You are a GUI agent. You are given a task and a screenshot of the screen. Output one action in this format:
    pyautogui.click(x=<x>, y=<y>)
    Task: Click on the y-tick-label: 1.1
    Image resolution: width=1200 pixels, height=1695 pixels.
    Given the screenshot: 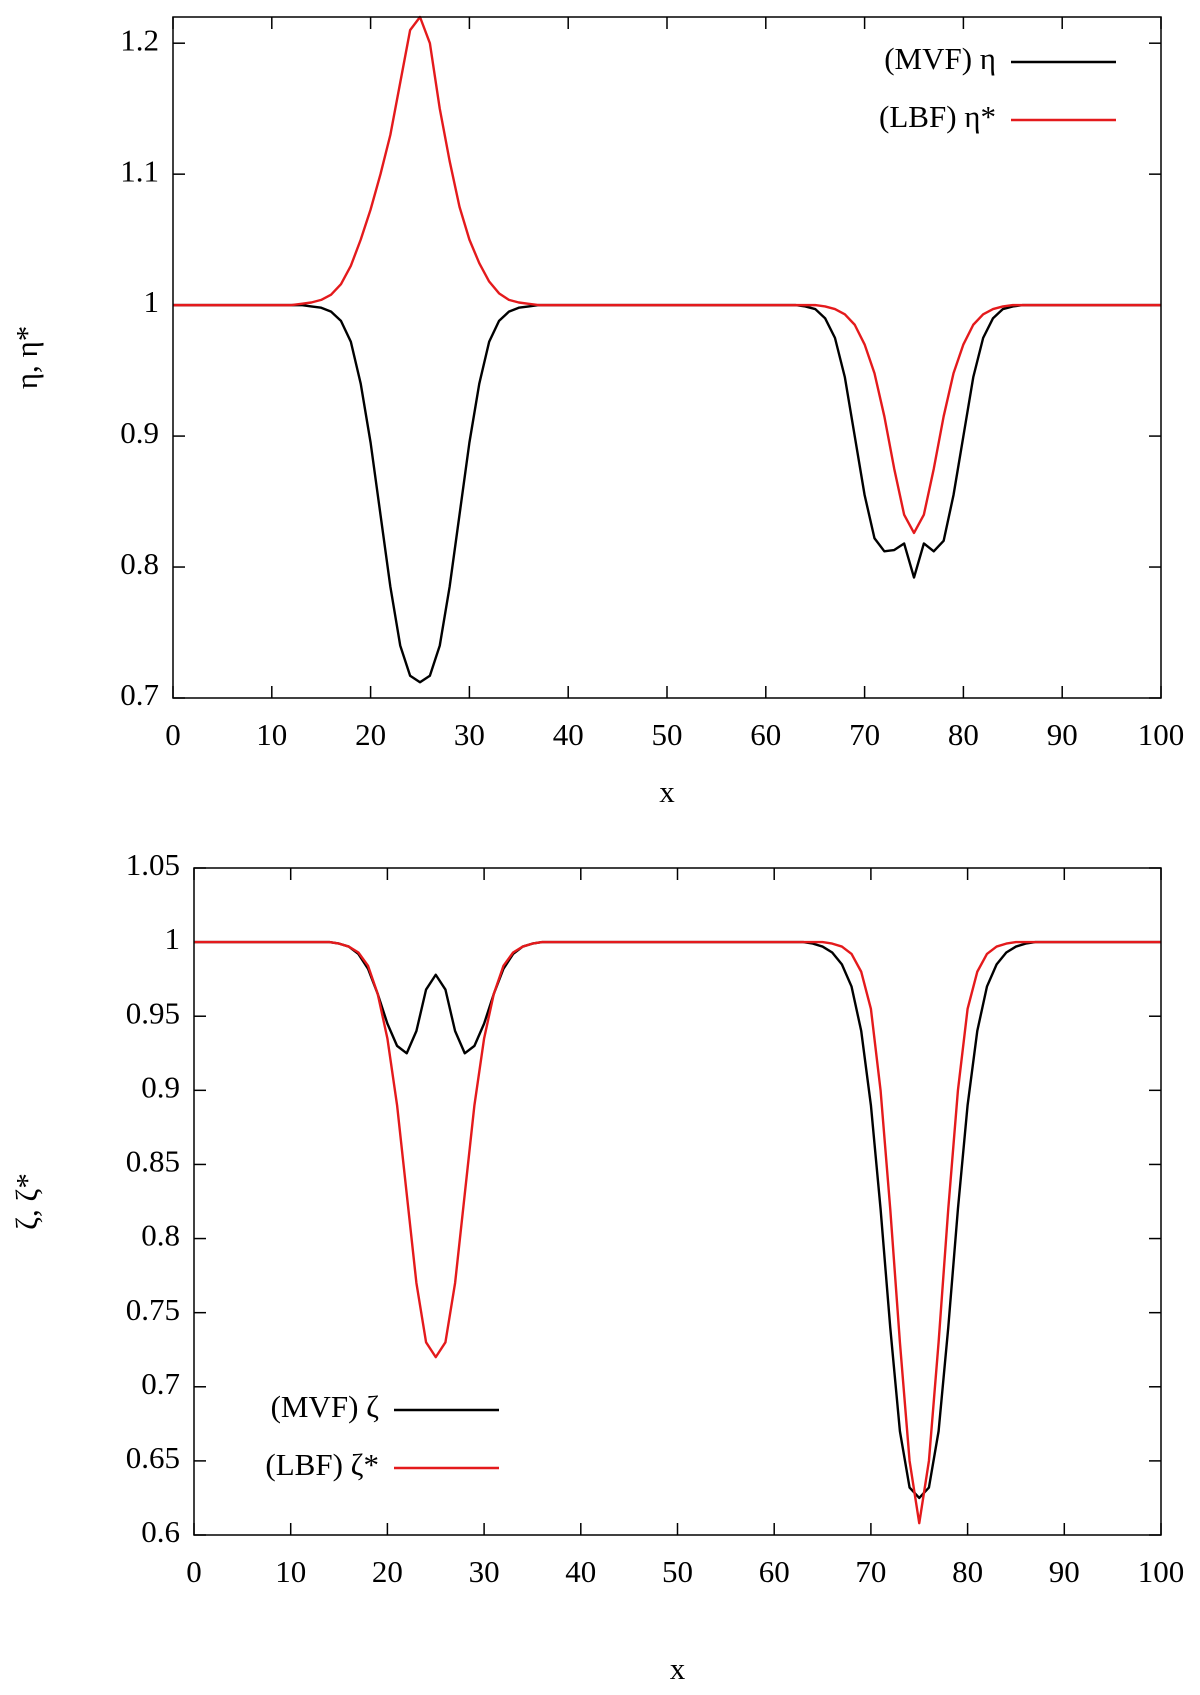 What is the action you would take?
    pyautogui.click(x=139, y=170)
    